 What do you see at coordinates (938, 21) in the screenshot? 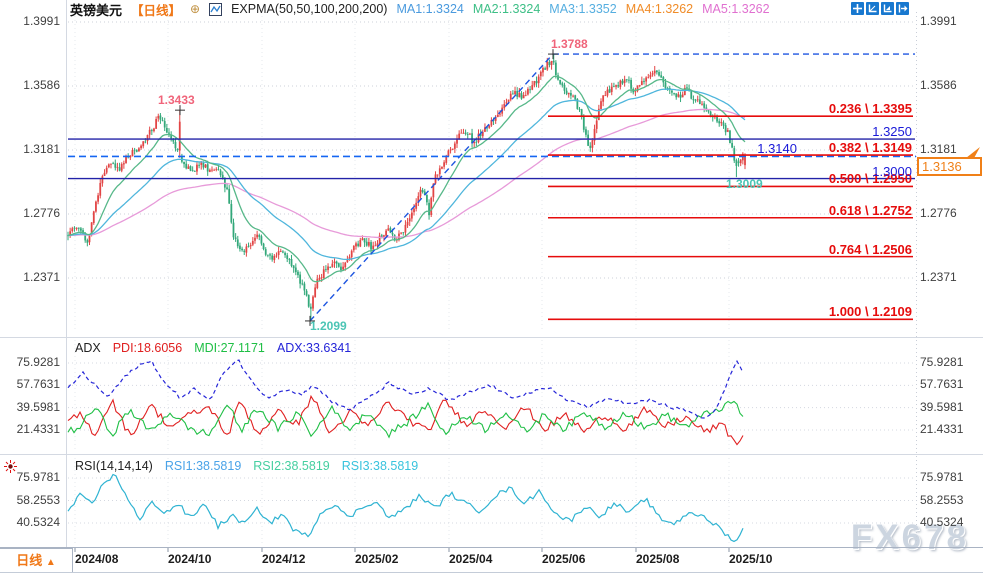
I see `main-y-axis-label-right: 1.3991` at bounding box center [938, 21].